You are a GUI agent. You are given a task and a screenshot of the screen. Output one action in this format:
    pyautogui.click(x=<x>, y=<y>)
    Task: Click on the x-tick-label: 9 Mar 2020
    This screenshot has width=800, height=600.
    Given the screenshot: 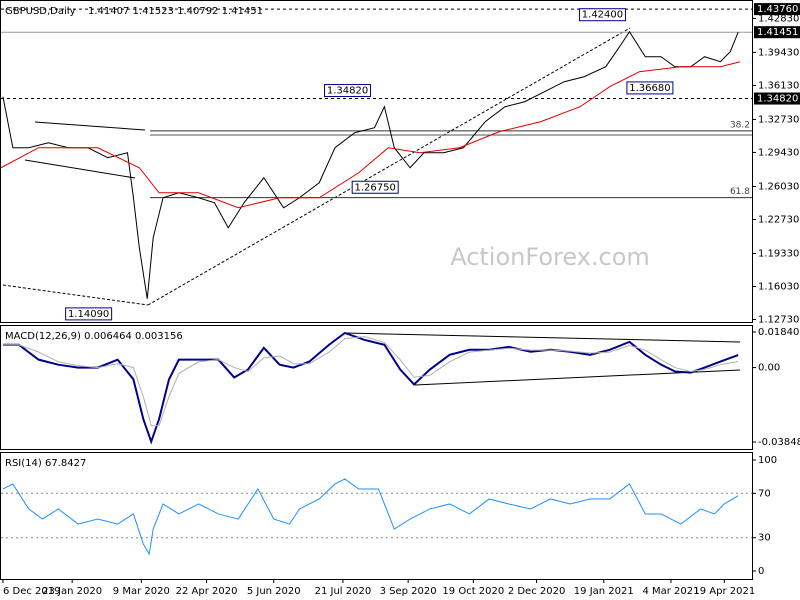 What is the action you would take?
    pyautogui.click(x=141, y=591)
    